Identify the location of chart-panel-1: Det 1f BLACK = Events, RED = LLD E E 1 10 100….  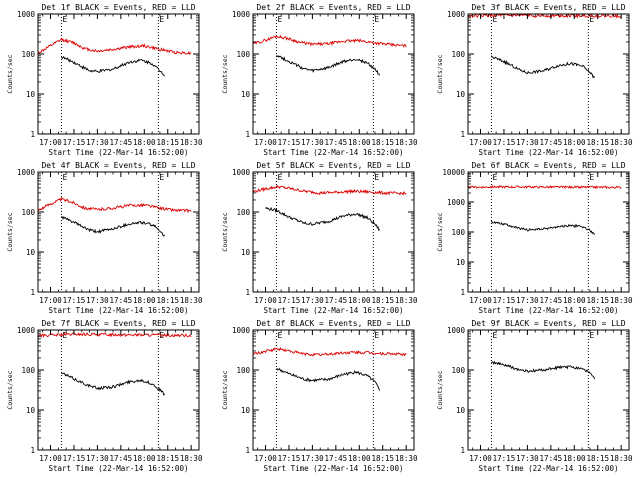
(104, 80).